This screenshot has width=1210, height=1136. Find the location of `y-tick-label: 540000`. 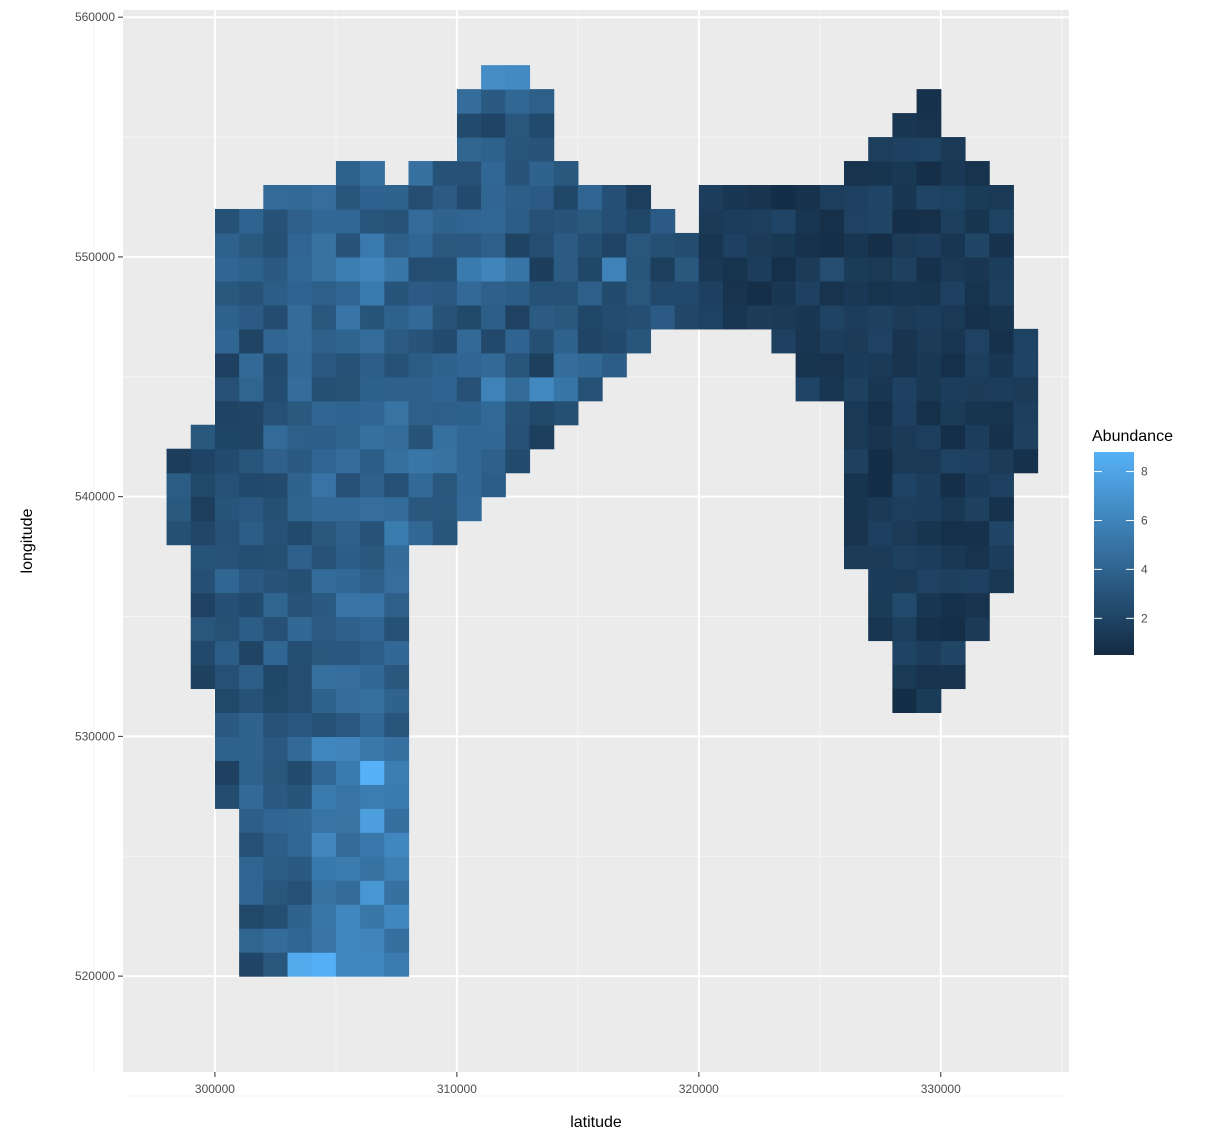

y-tick-label: 540000 is located at coordinates (95, 497).